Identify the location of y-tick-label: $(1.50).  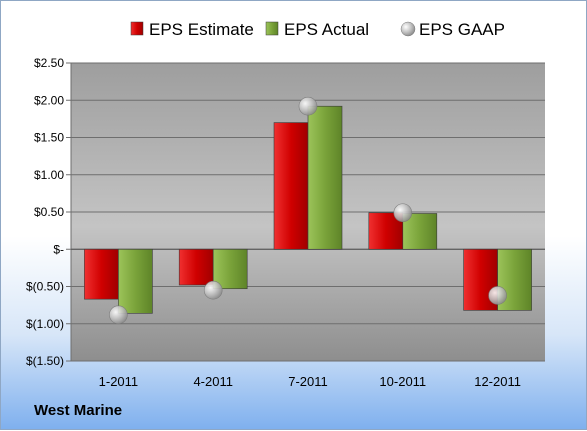
(45, 361).